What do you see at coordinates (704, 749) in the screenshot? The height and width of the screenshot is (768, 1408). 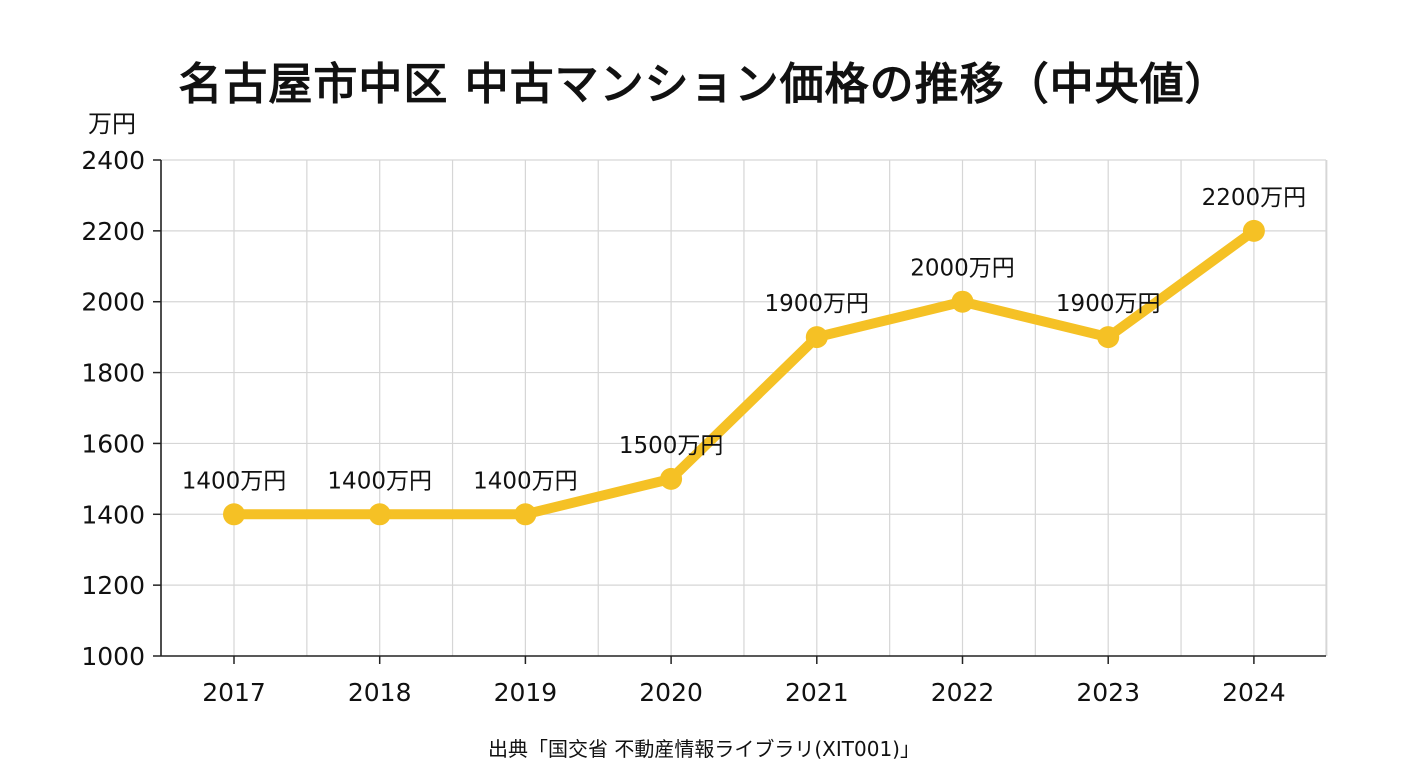 I see `source-note: 出典「国交省 不動産情報ライブラリ(XIT001)」` at bounding box center [704, 749].